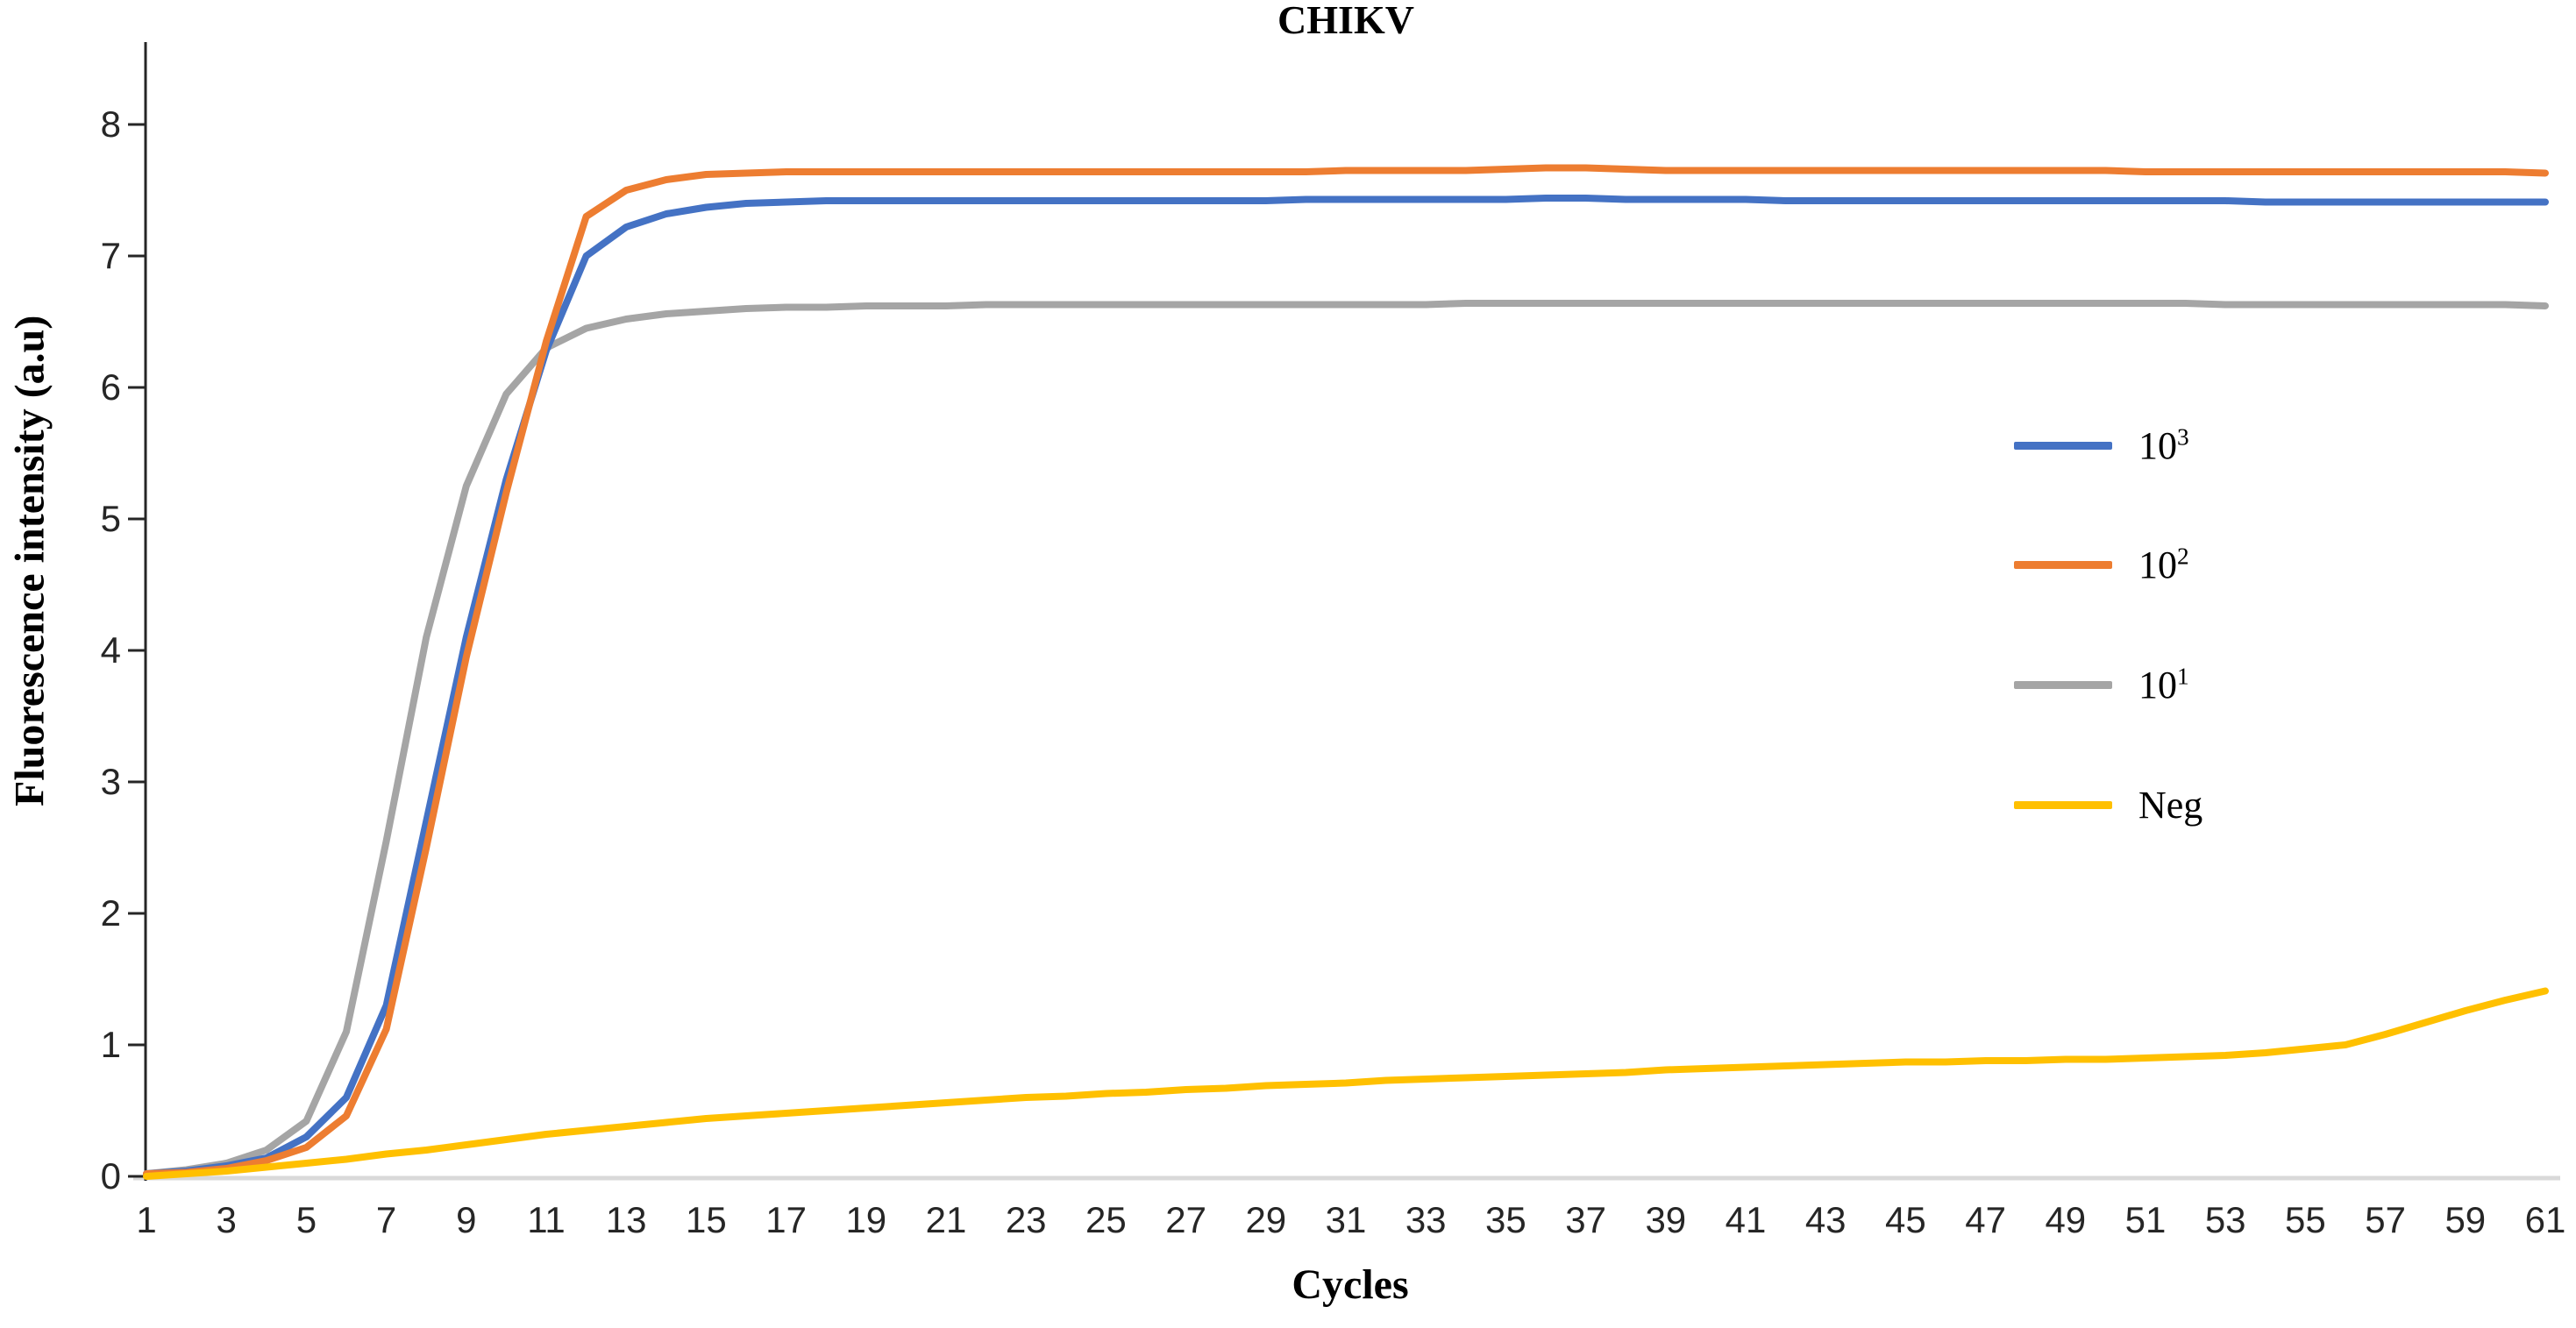  What do you see at coordinates (110, 650) in the screenshot?
I see `y-tick-label: 4` at bounding box center [110, 650].